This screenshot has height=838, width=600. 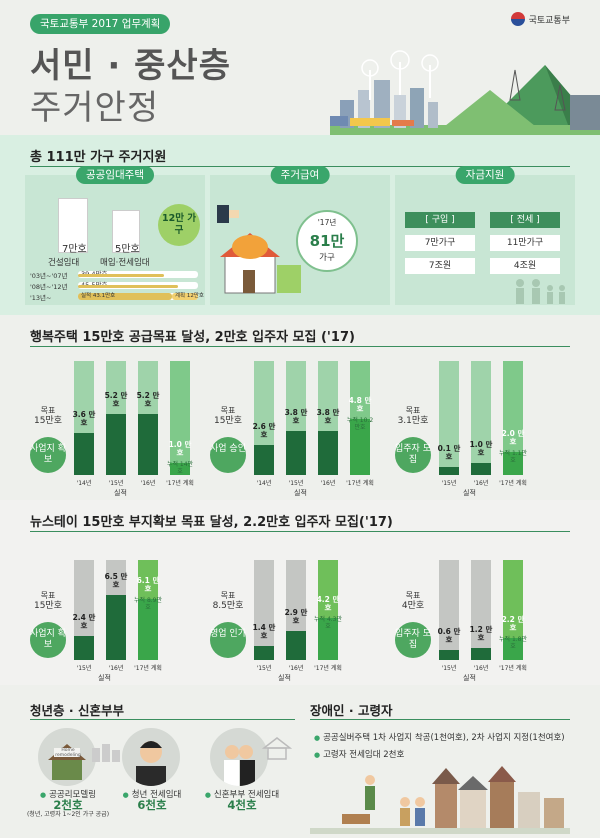 What do you see at coordinates (300, 531) in the screenshot?
I see `section3-divider` at bounding box center [300, 531].